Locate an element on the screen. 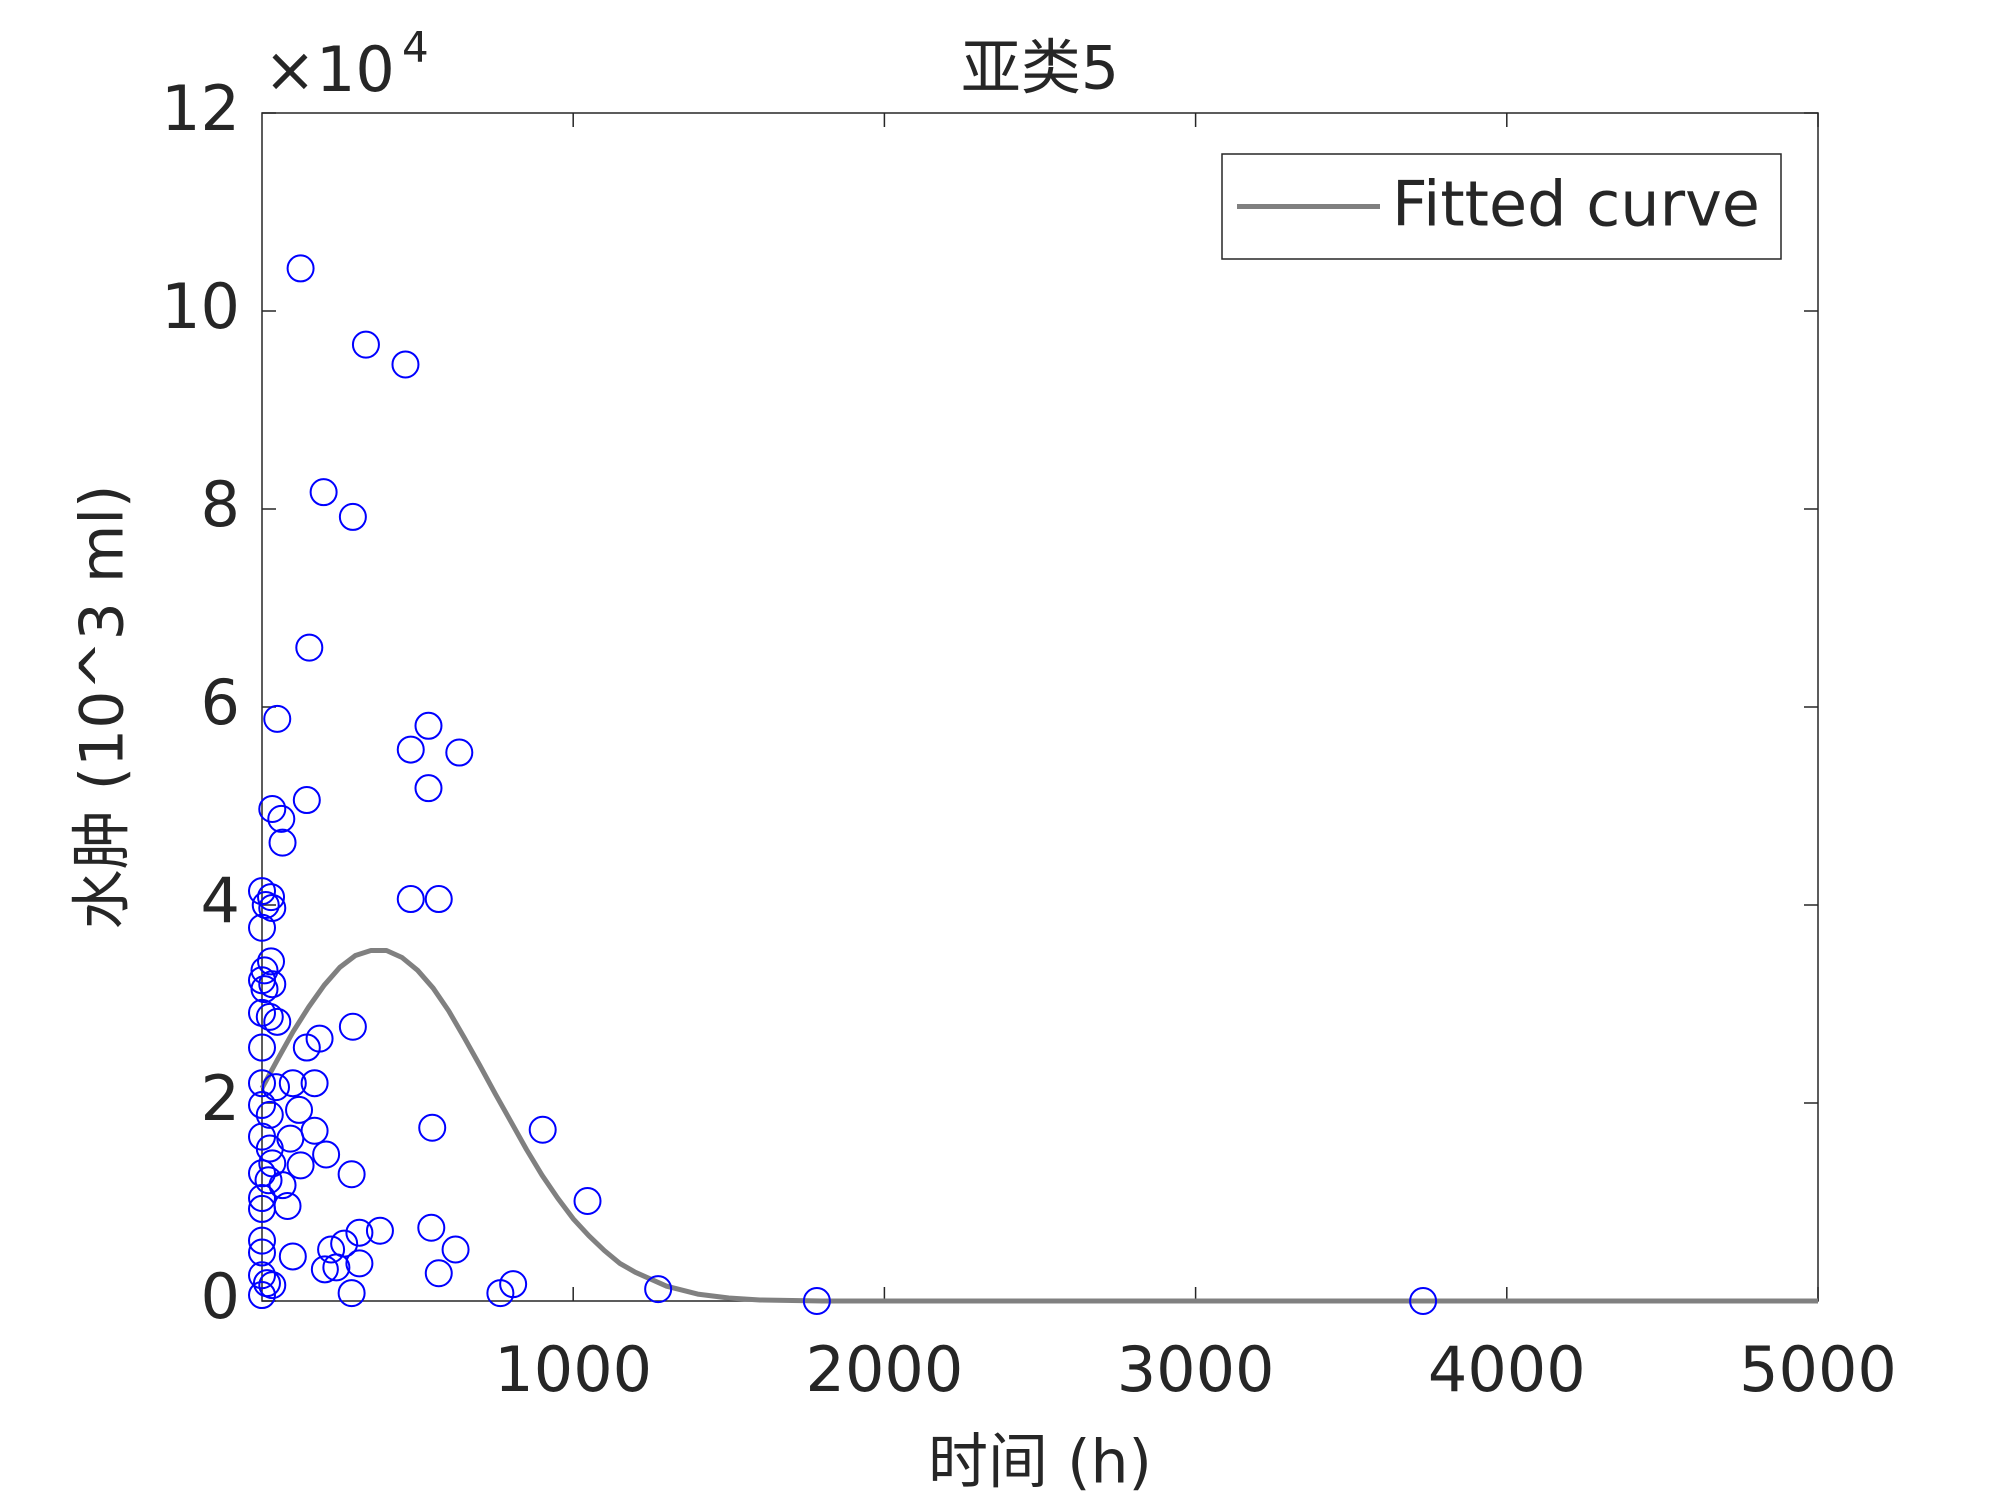  x-tick-label: 5000 is located at coordinates (1818, 1369).